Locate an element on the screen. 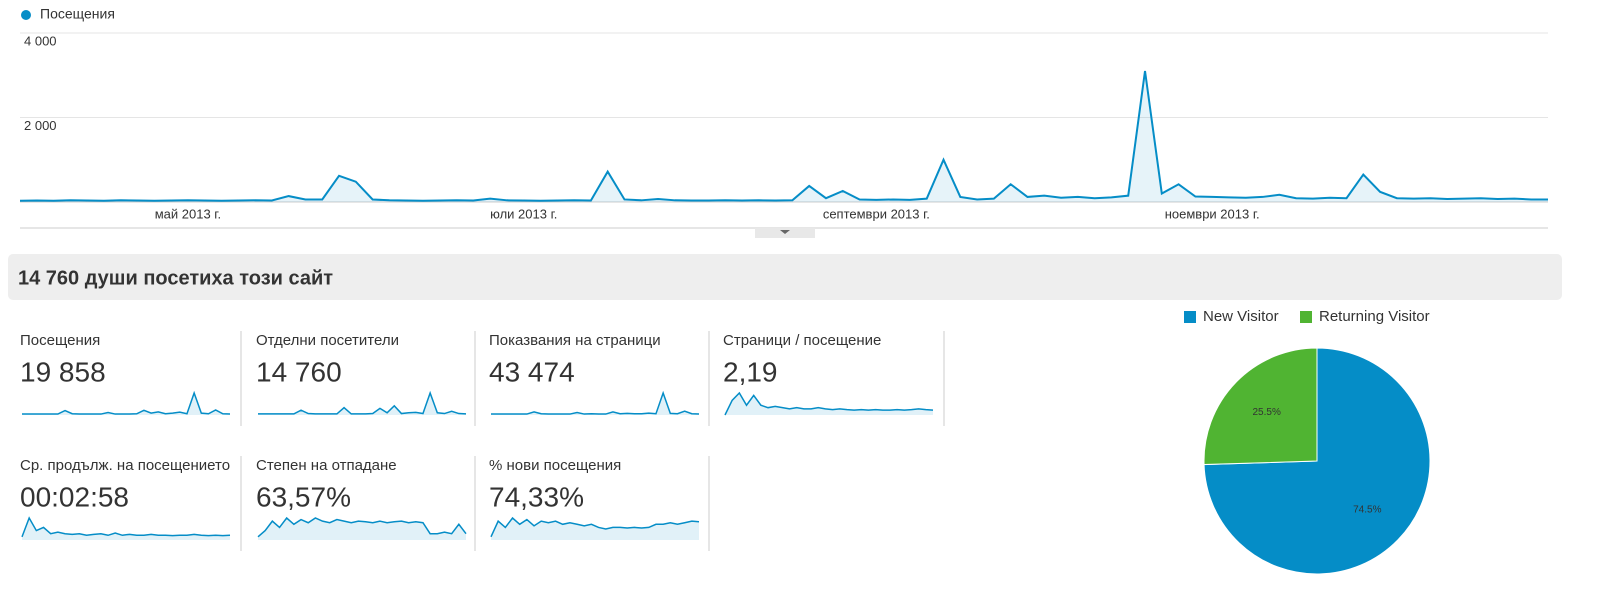  metric-label: Ср. продълж. на посещението is located at coordinates (125, 465).